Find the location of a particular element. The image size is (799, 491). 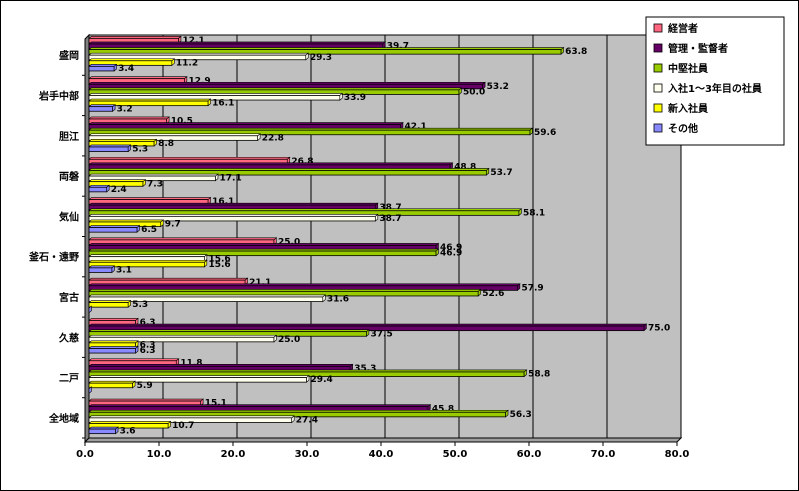

data-label: 53.2 is located at coordinates (498, 87).